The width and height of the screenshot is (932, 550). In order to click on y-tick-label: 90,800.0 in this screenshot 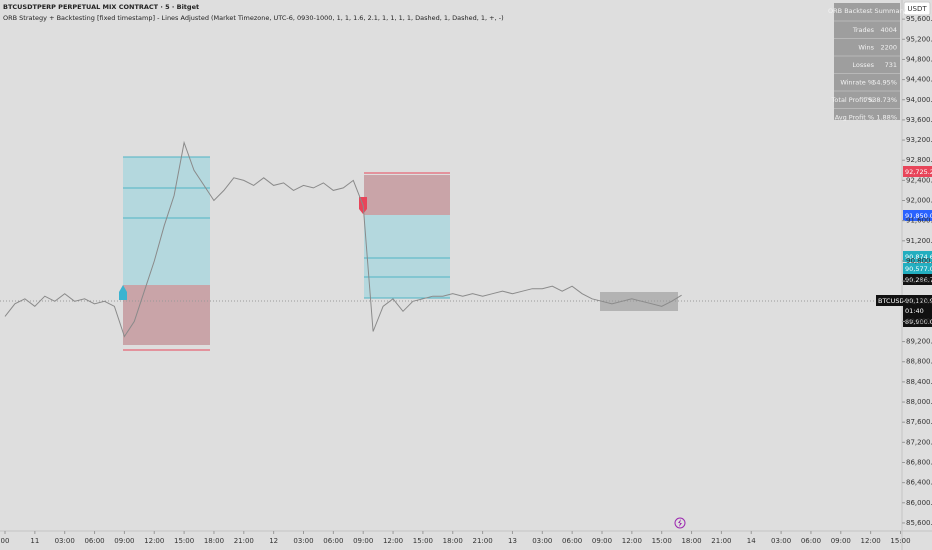, I will do `click(919, 261)`.